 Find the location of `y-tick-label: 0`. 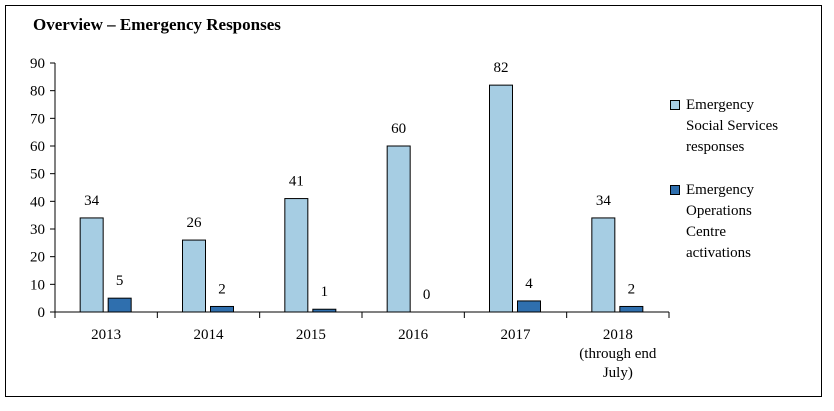

y-tick-label: 0 is located at coordinates (42, 313).